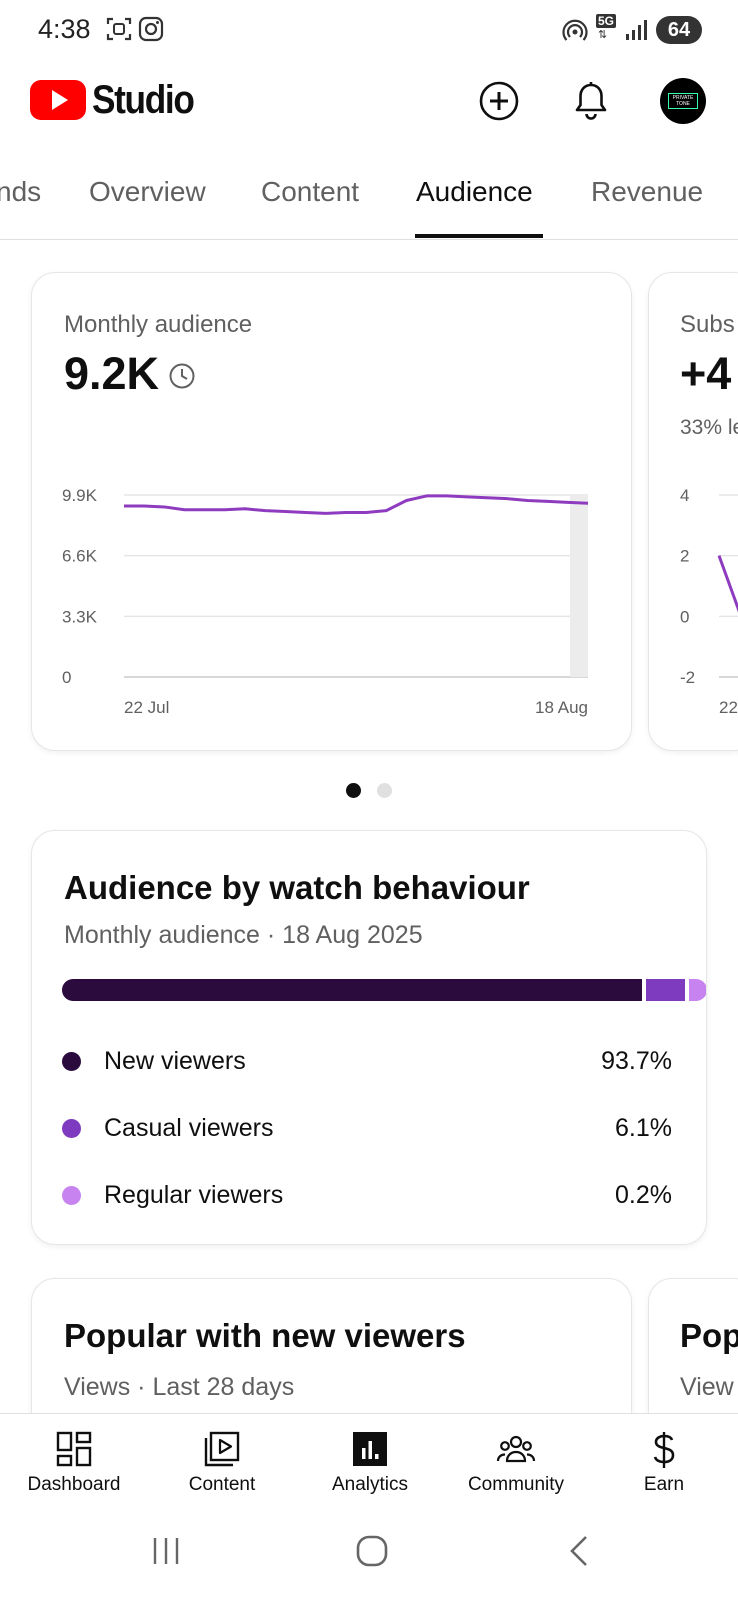  Describe the element at coordinates (728, 707) in the screenshot. I see `x-tick-label: 22` at that location.